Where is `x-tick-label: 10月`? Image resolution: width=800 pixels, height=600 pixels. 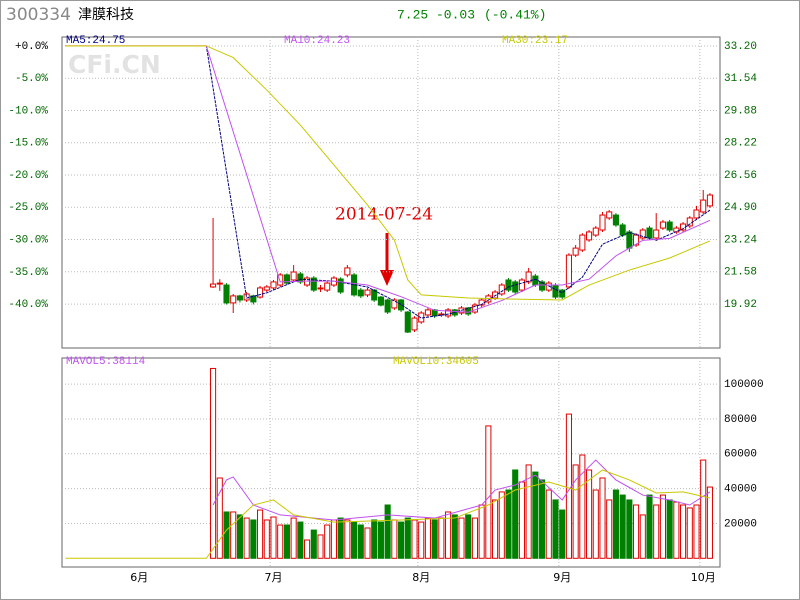
x-tick-label: 10月 is located at coordinates (703, 577).